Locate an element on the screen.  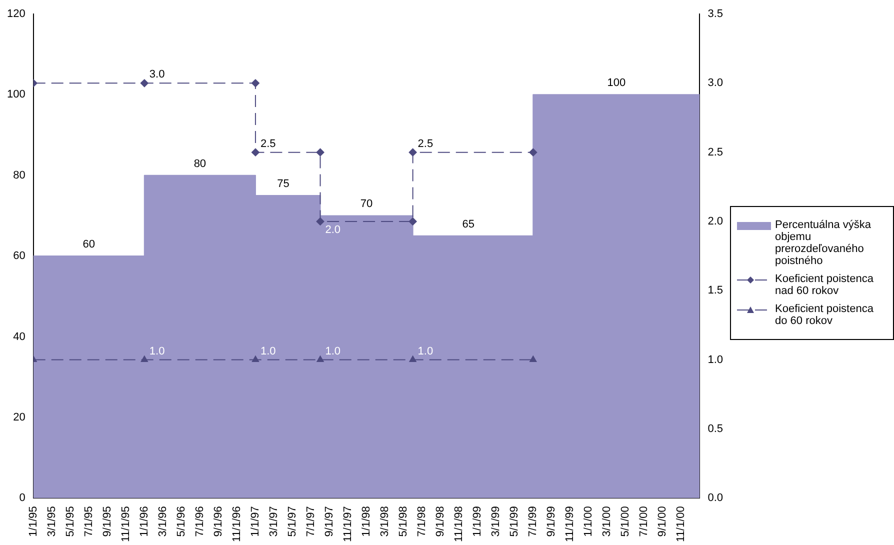
y-tick-label: 60 is located at coordinates (19, 256).